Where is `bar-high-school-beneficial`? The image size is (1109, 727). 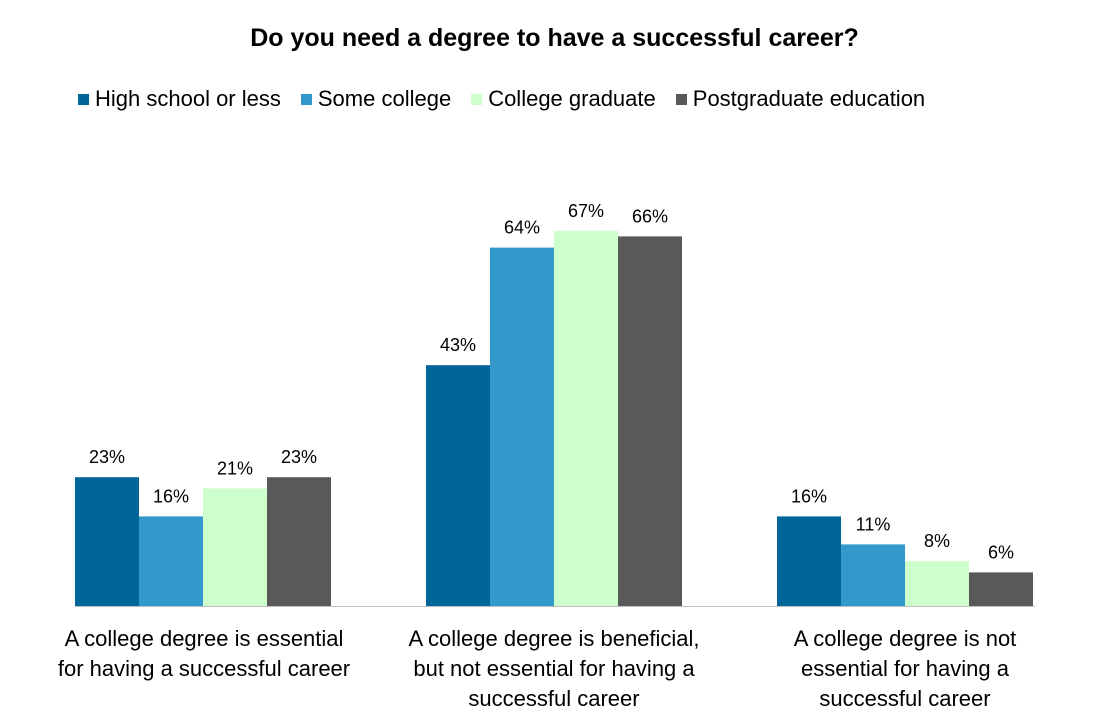 bar-high-school-beneficial is located at coordinates (458, 485).